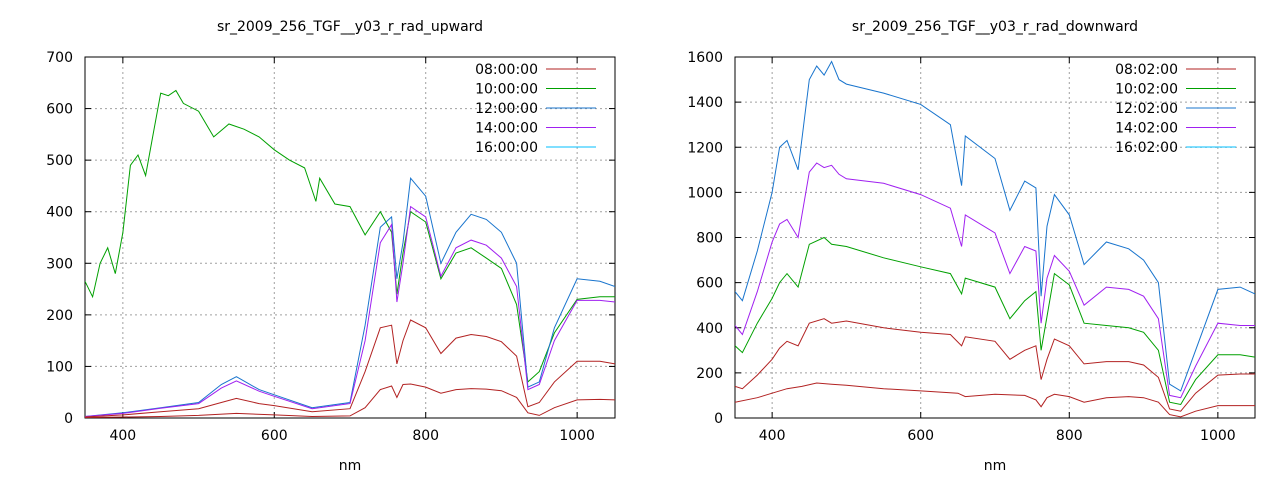 The width and height of the screenshot is (1280, 480). Describe the element at coordinates (705, 148) in the screenshot. I see `y-tick-label: 1200` at that location.